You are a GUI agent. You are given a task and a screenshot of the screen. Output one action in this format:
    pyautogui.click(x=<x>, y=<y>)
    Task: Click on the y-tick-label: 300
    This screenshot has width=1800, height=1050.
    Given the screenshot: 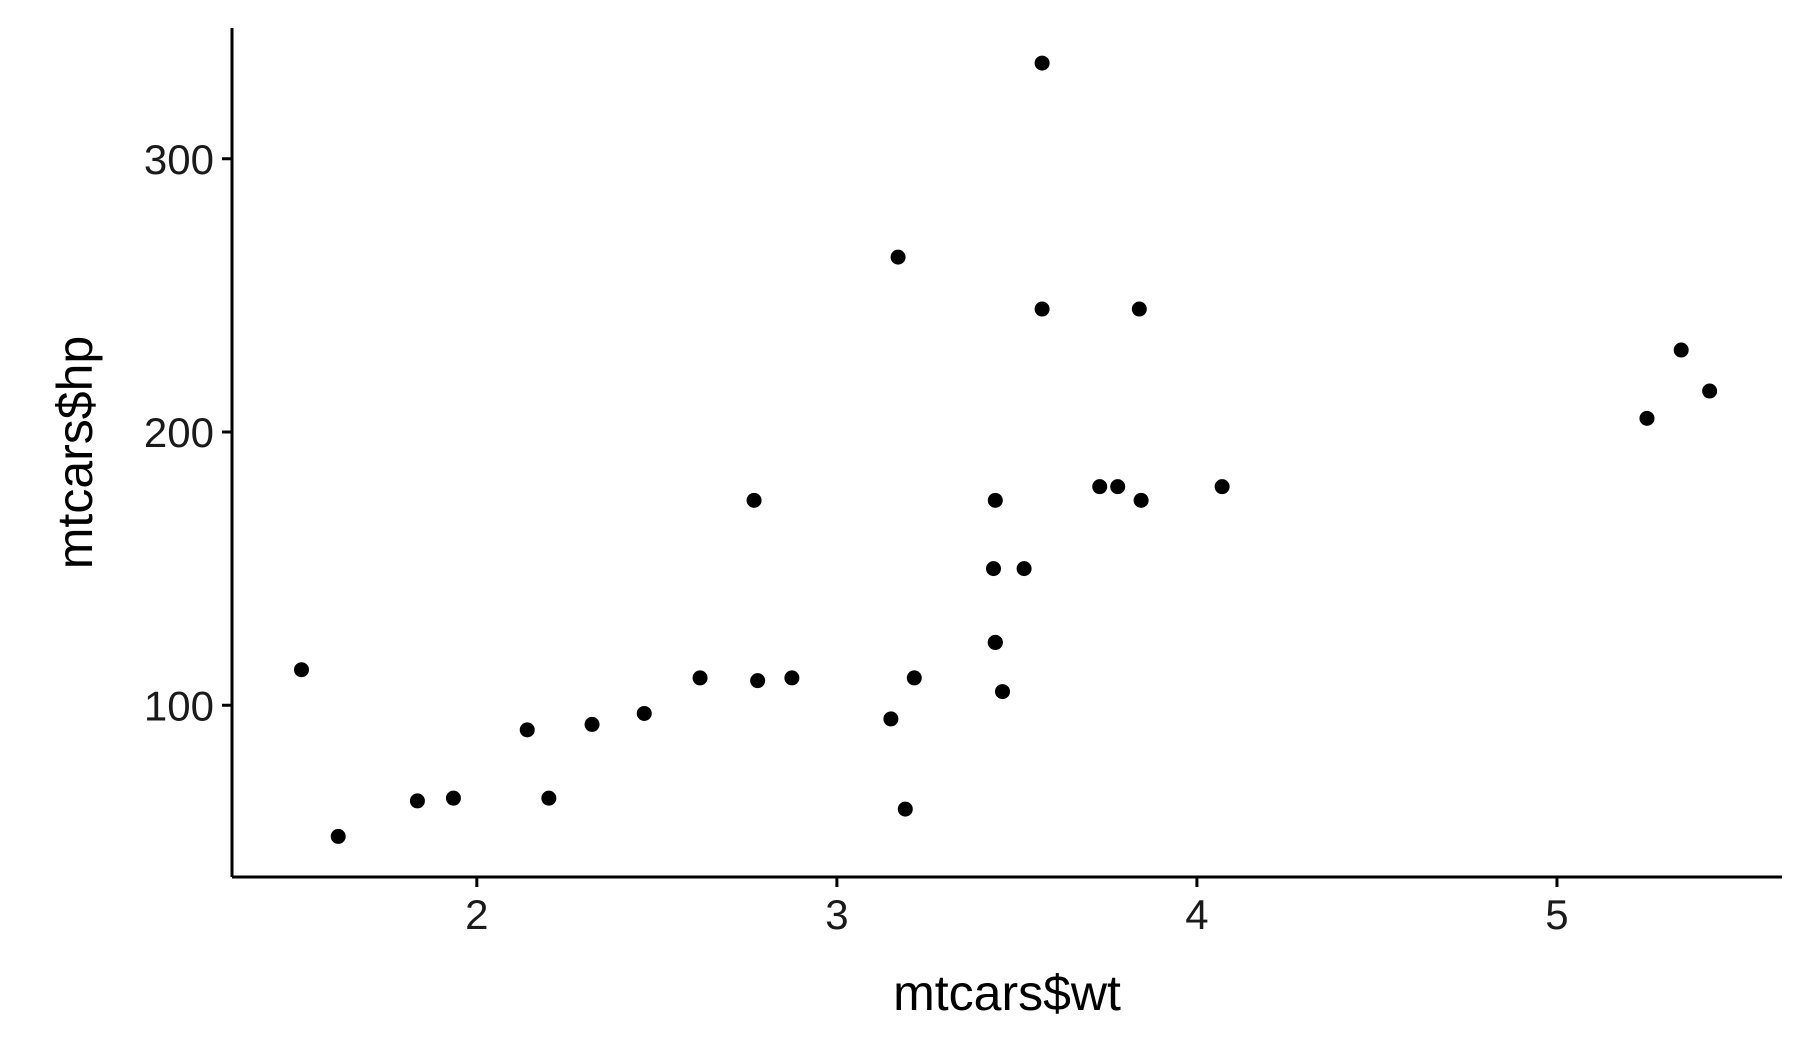 What is the action you would take?
    pyautogui.click(x=179, y=159)
    